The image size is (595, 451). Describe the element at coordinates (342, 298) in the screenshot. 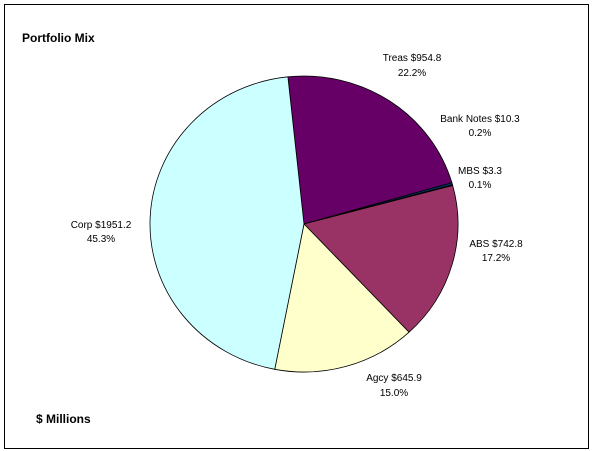

I see `pie-slice-agcy` at that location.